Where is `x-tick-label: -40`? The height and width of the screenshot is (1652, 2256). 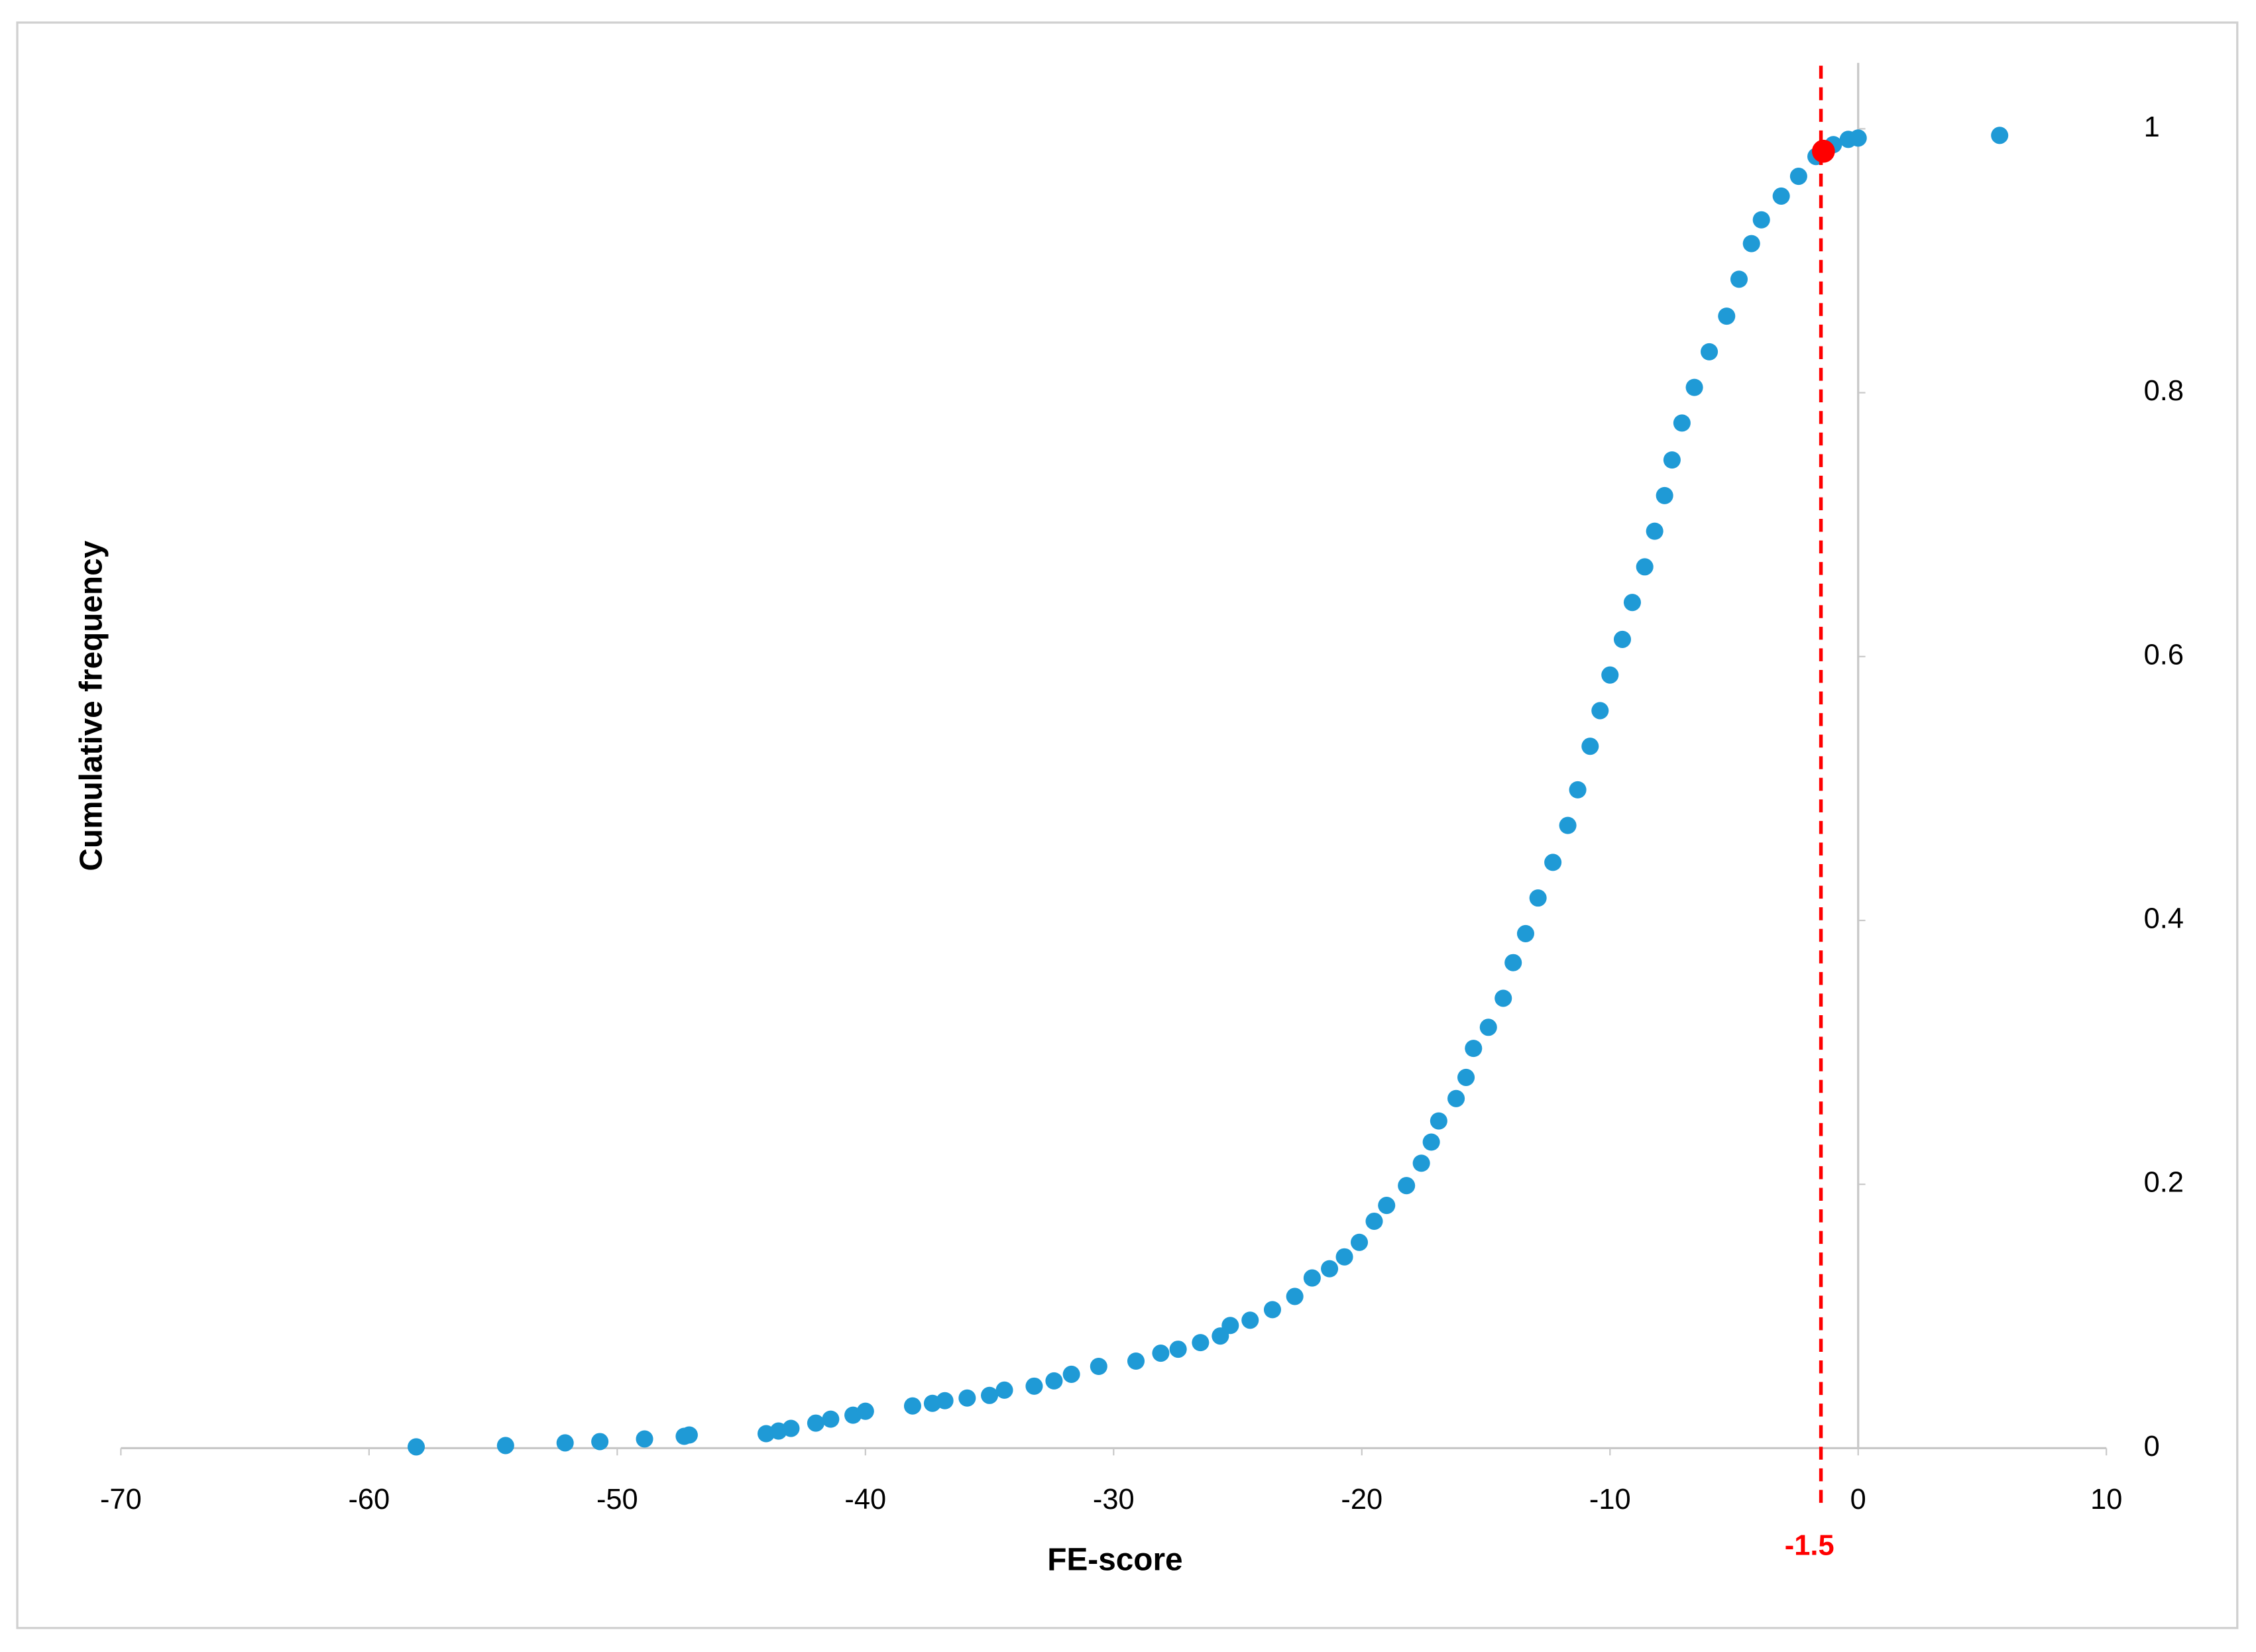 x-tick-label: -40 is located at coordinates (865, 1500).